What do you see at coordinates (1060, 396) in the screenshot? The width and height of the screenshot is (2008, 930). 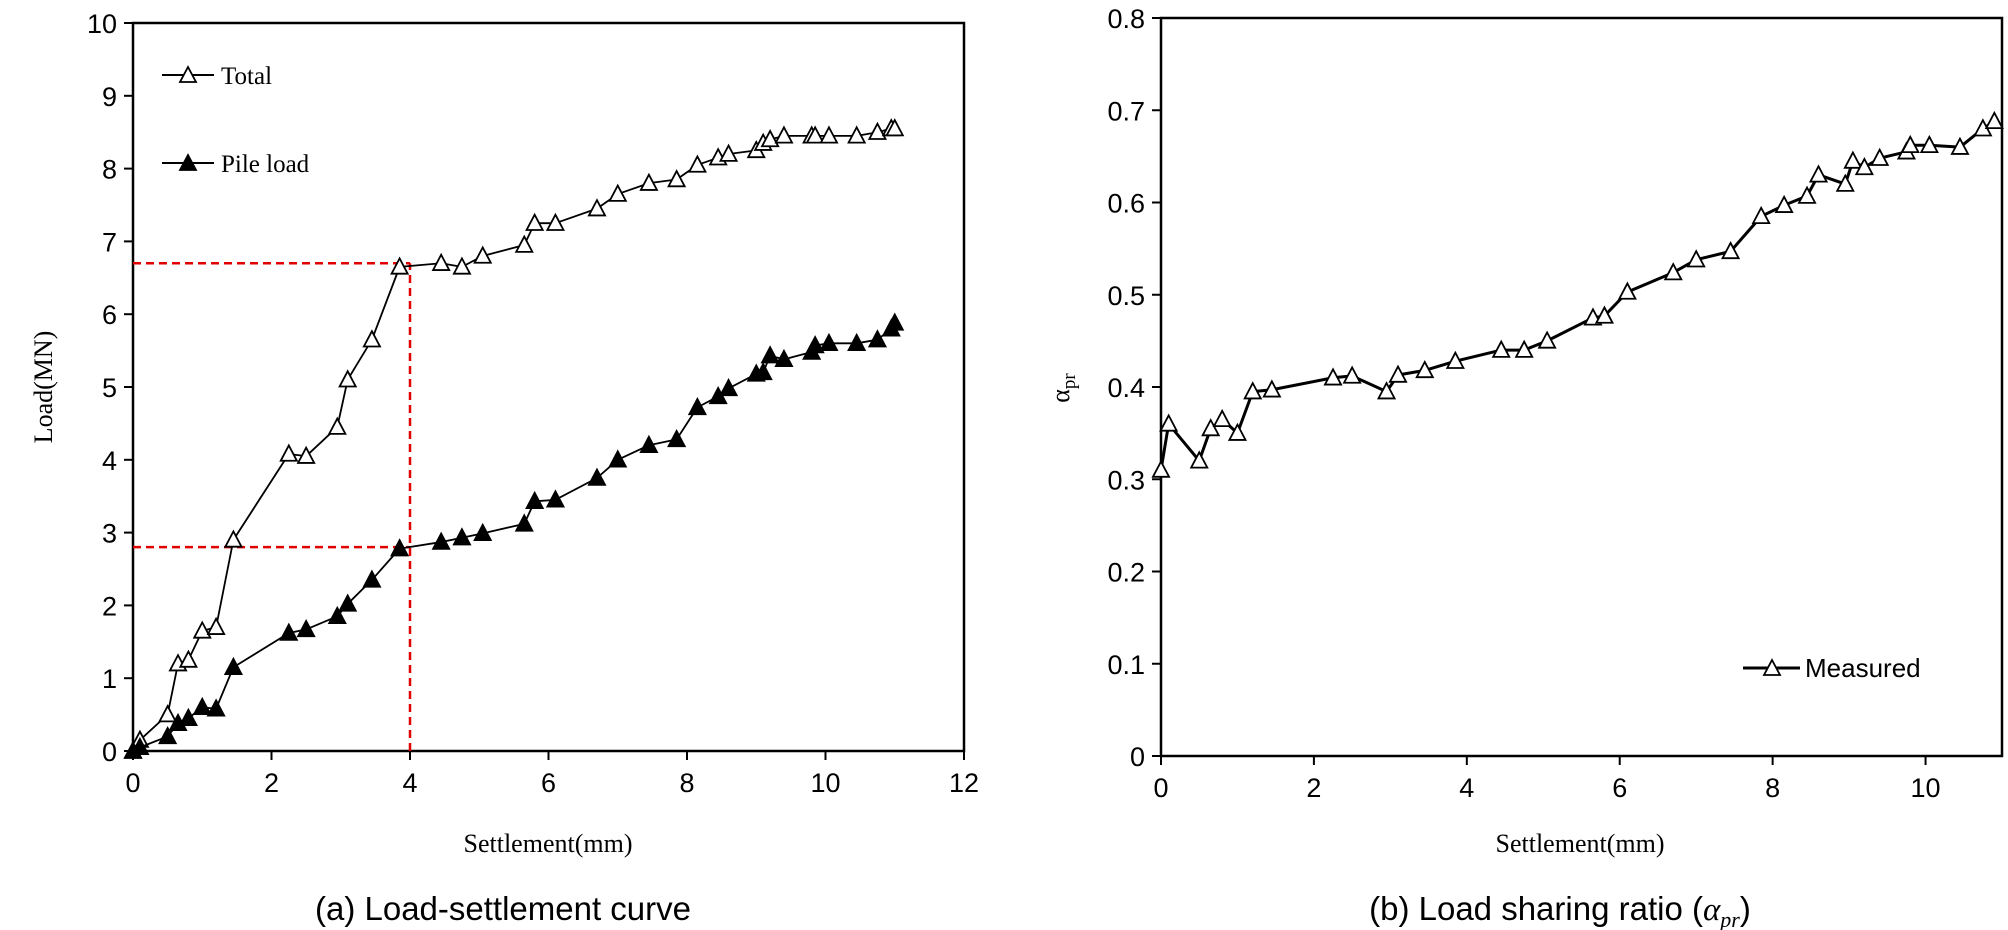 I see `chart-b-y-axis-symbol: α` at bounding box center [1060, 396].